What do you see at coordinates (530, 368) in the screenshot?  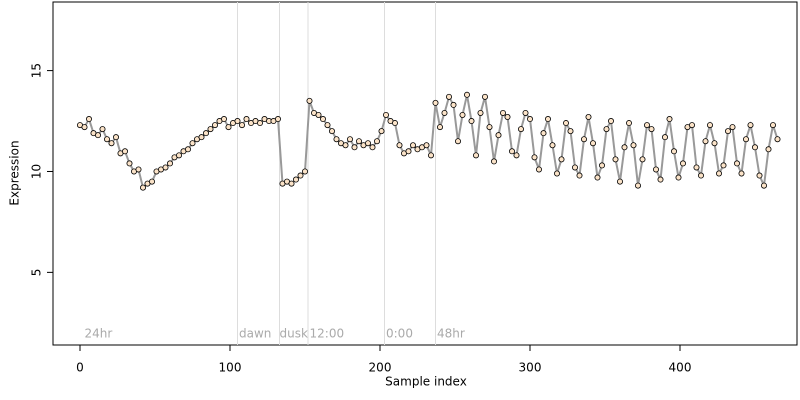 I see `x-tick-label: 300` at bounding box center [530, 368].